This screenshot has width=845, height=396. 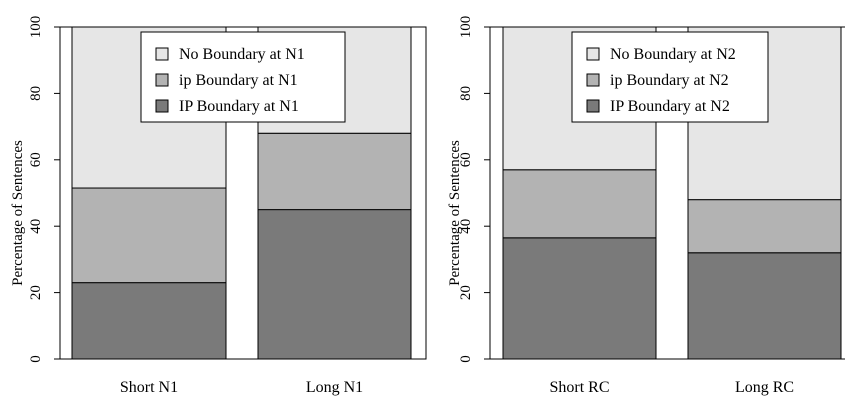 I want to click on x-tick-label: Short N1, so click(x=149, y=387).